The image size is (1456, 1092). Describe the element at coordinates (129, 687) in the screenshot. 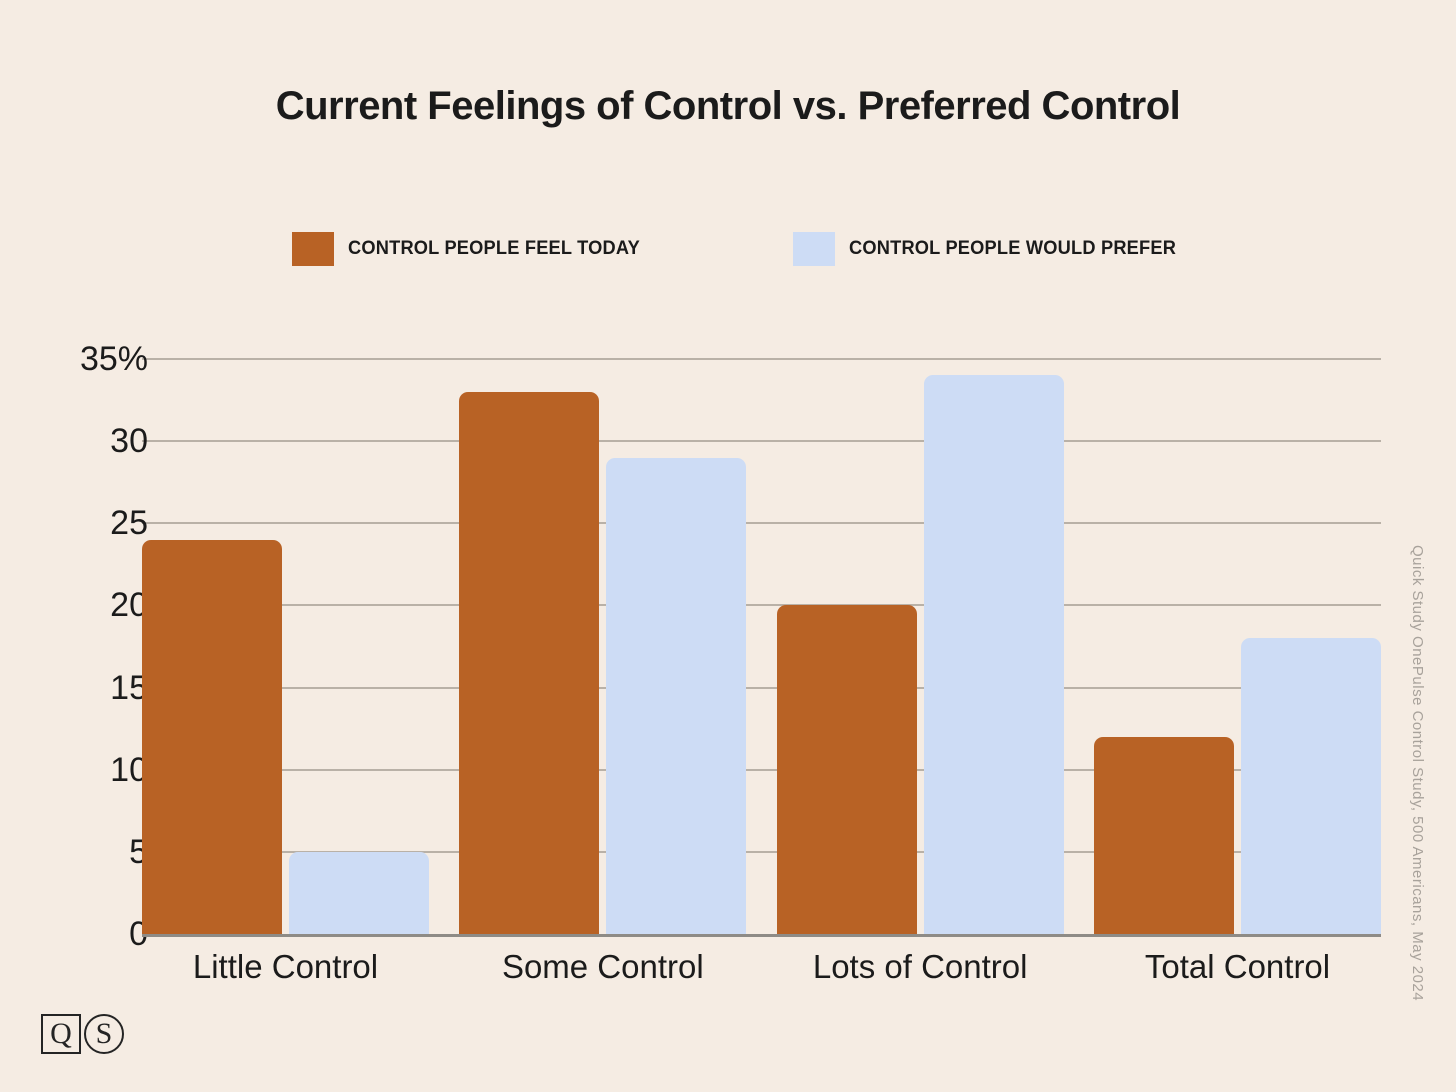

I see `y-tick-label-15: 15` at that location.